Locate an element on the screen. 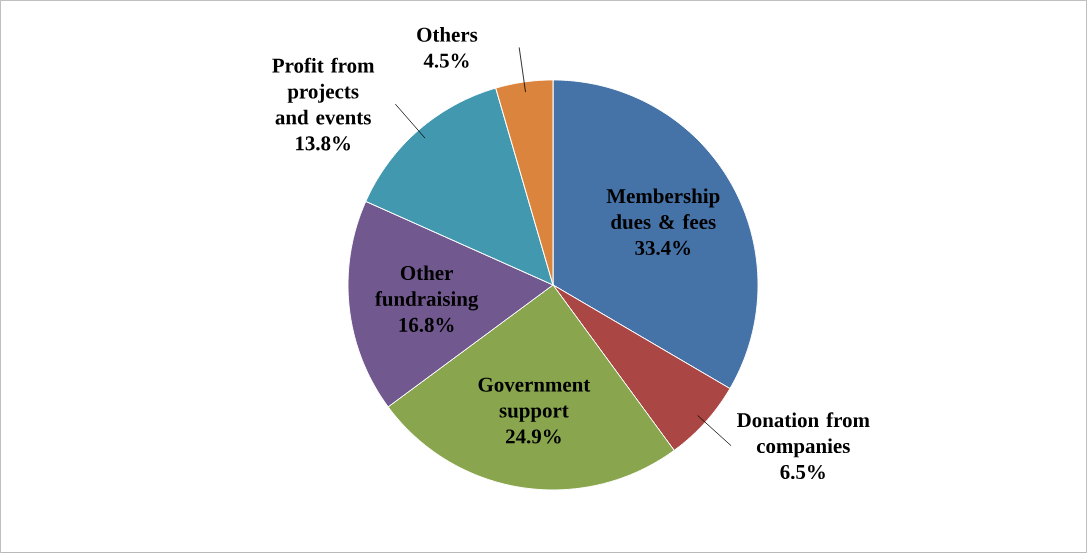  slice-label: Donation from companies is located at coordinates (803, 435).